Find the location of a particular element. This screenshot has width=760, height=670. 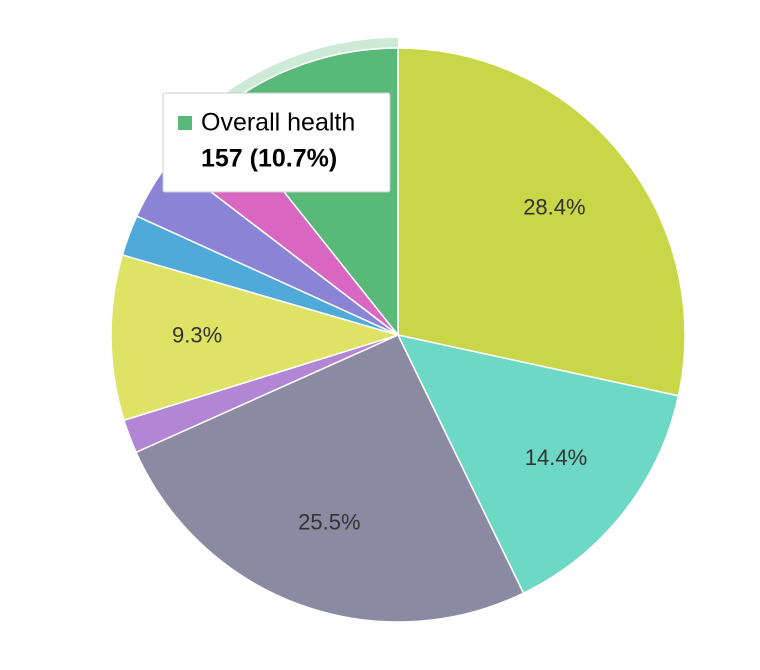

slice-label: 25.5% is located at coordinates (329, 522).